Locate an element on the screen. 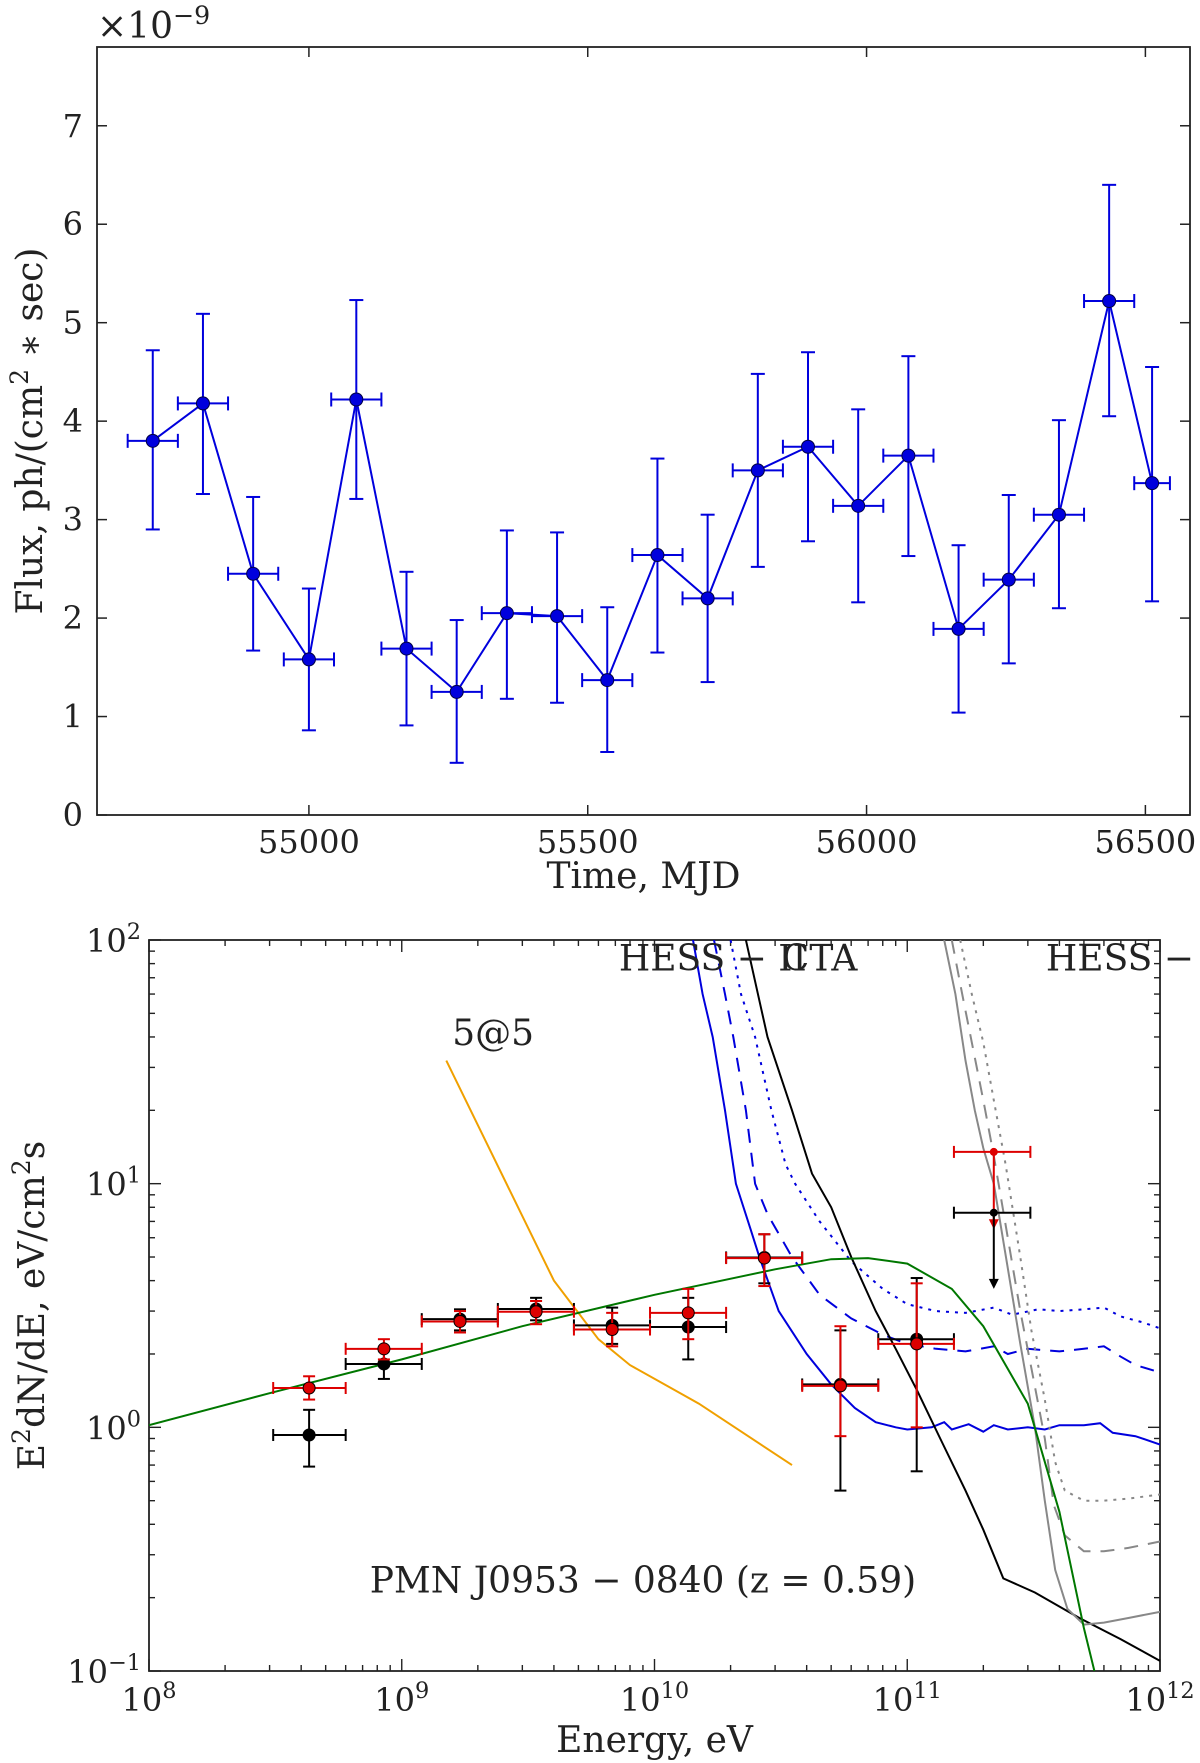  curve-hess-i-dashed is located at coordinates (1055, 1246).